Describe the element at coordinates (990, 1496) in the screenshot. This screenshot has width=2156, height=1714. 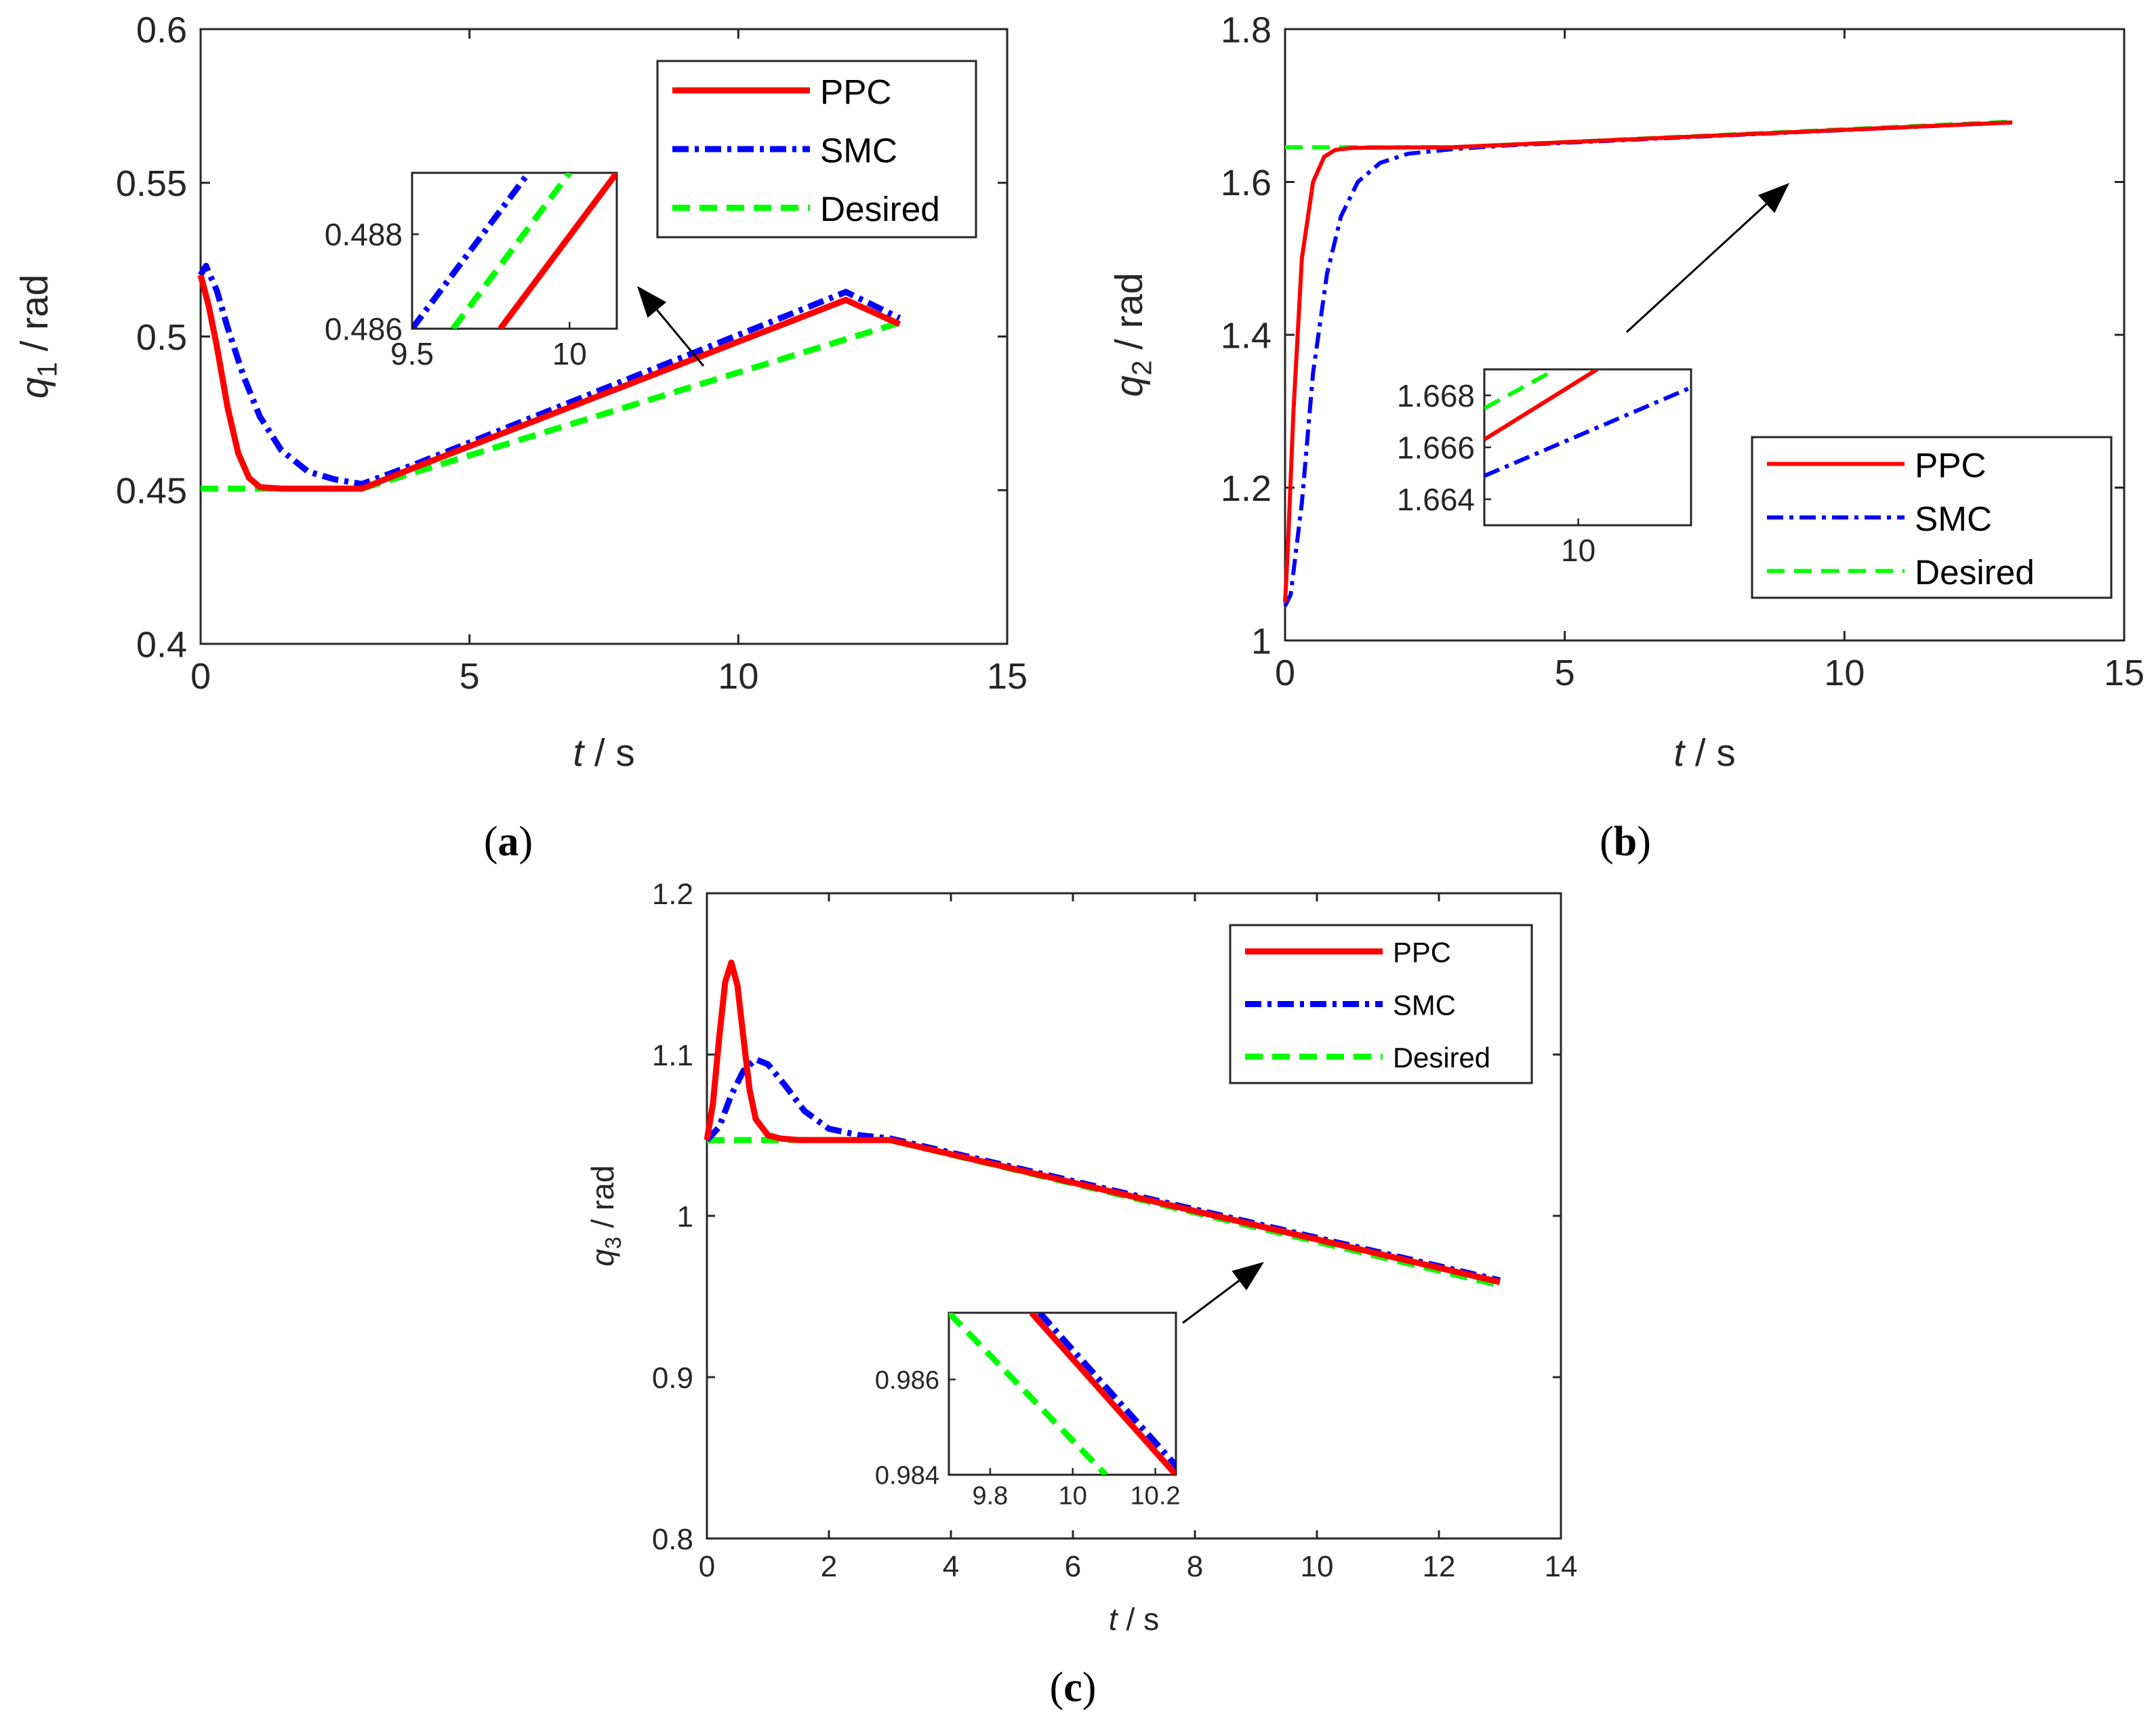
I see `inset-x-tick-label: 9.8` at that location.